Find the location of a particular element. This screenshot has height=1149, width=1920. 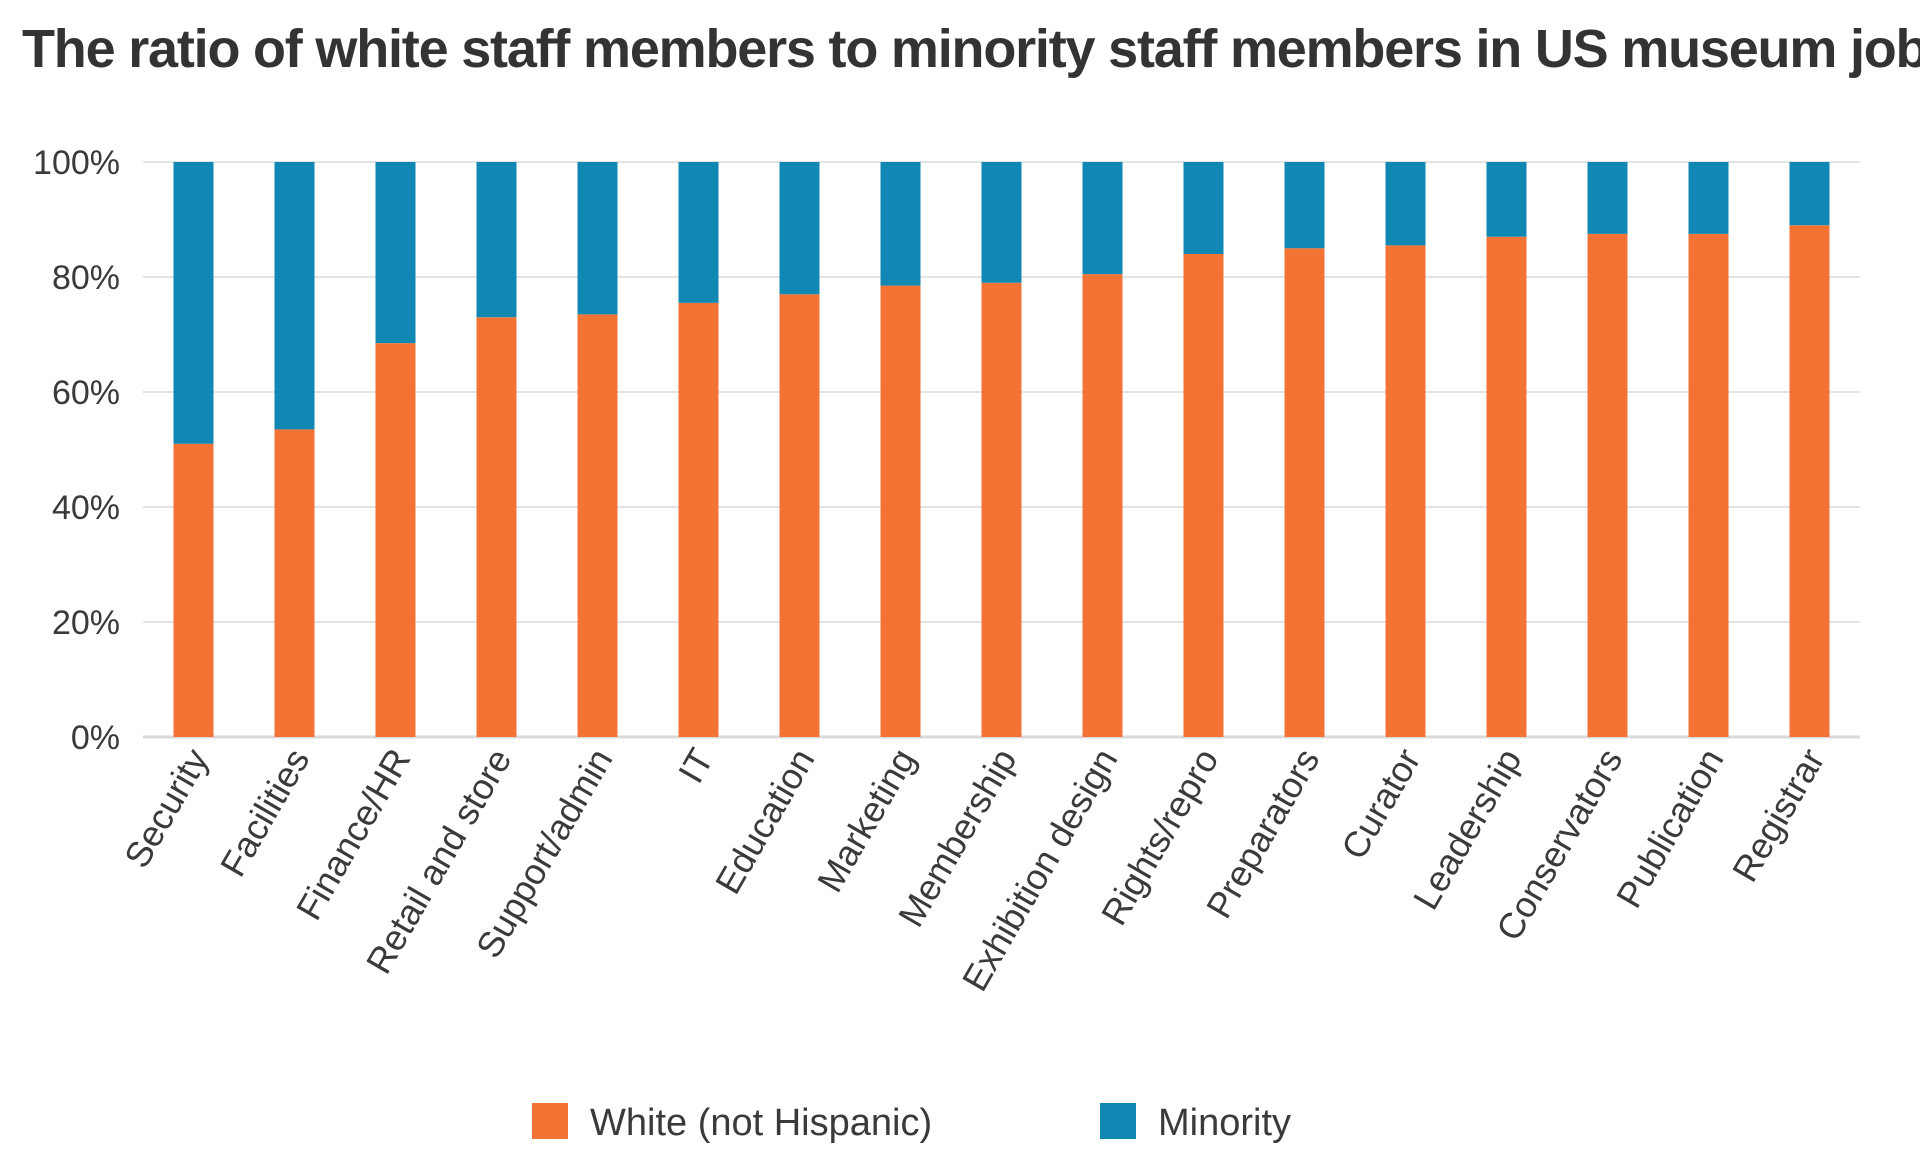

x-tick-label: Marketing is located at coordinates (866, 820).